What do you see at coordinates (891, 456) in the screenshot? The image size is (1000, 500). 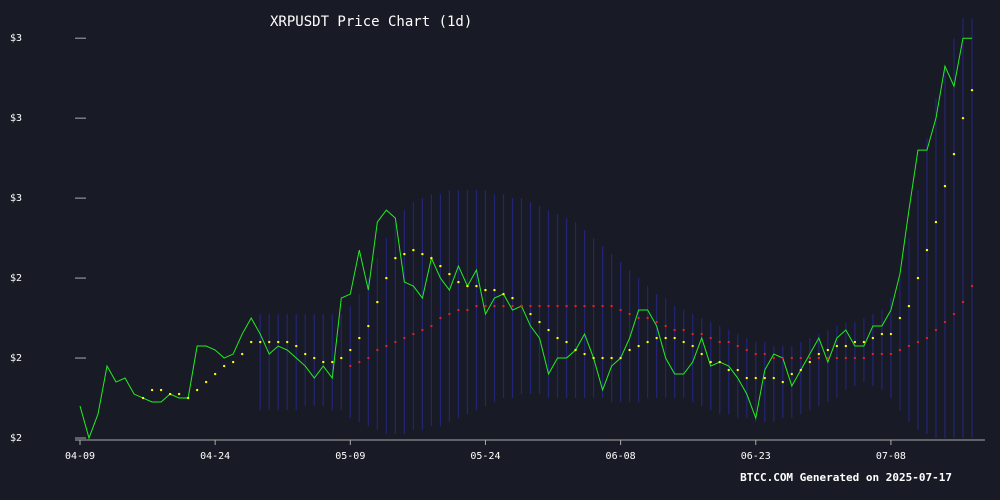 I see `x-tick-label: 07-08` at bounding box center [891, 456].